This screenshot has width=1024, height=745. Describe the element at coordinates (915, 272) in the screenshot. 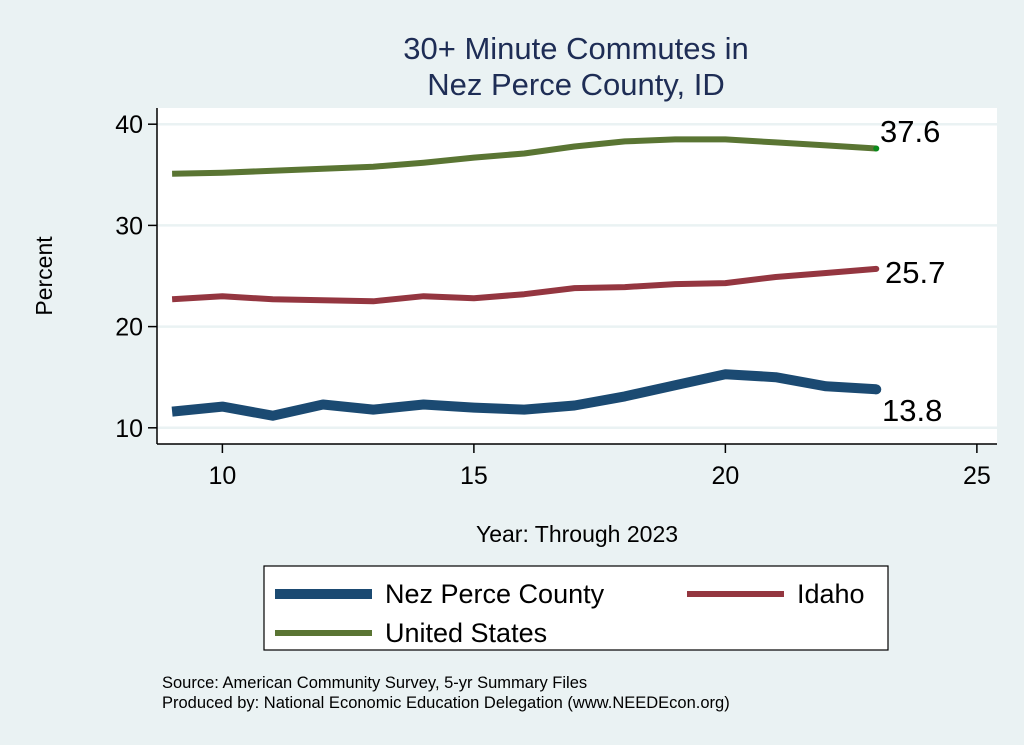

I see `end-label-idaho: 25.7` at that location.